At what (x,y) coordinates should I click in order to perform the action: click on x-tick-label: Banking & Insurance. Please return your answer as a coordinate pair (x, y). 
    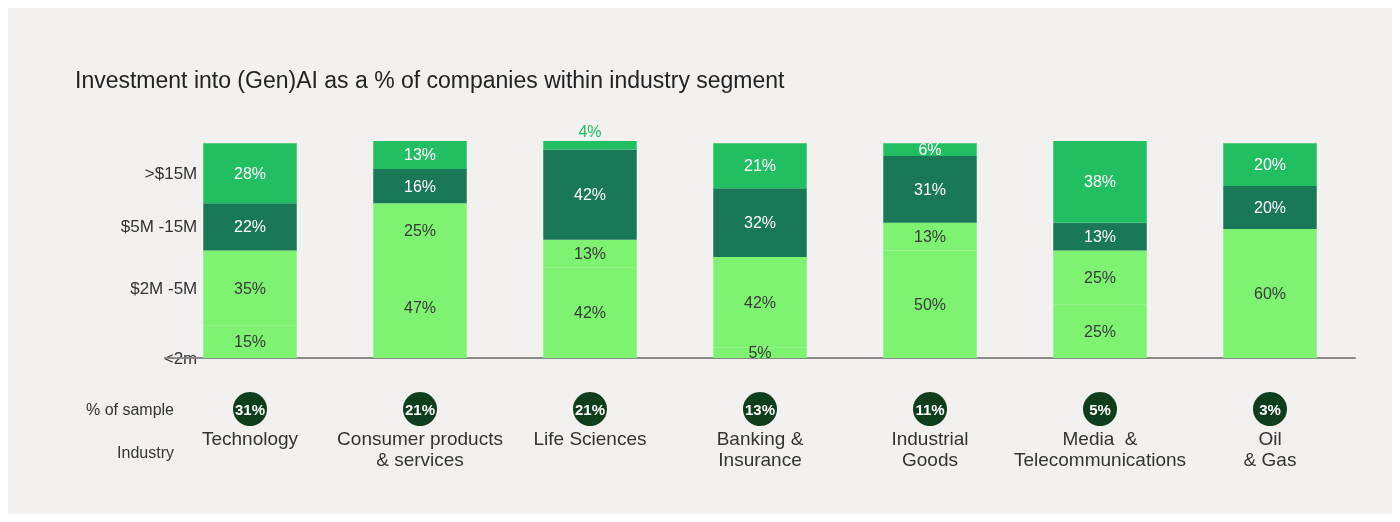
    Looking at the image, I should click on (760, 449).